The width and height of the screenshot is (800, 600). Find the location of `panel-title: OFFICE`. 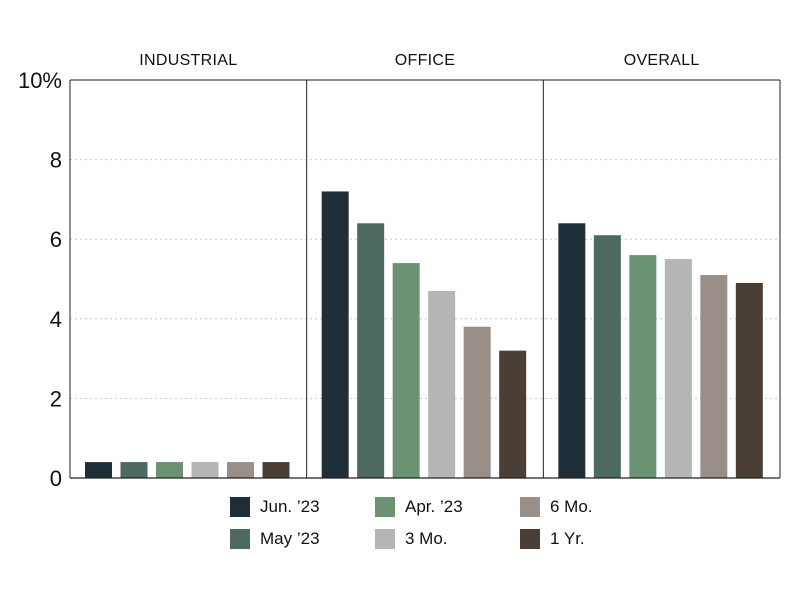

panel-title: OFFICE is located at coordinates (425, 60).